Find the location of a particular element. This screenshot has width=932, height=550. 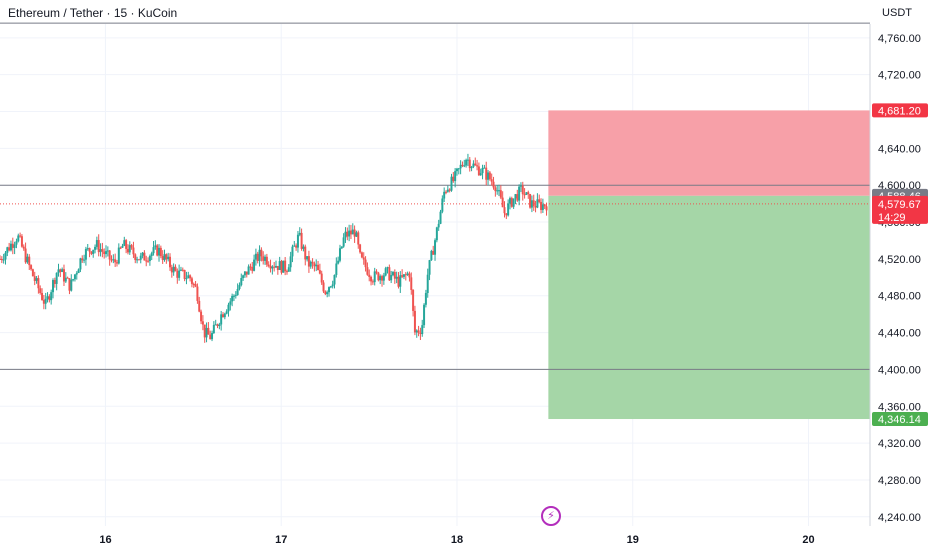

x-axis-ticks: 16 17 18 19 20 is located at coordinates (456, 540).